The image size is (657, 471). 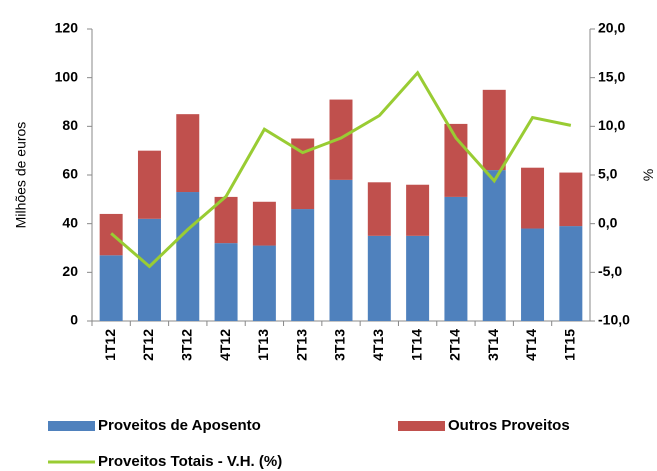 I want to click on x-tick-label: 4T12, so click(x=225, y=345).